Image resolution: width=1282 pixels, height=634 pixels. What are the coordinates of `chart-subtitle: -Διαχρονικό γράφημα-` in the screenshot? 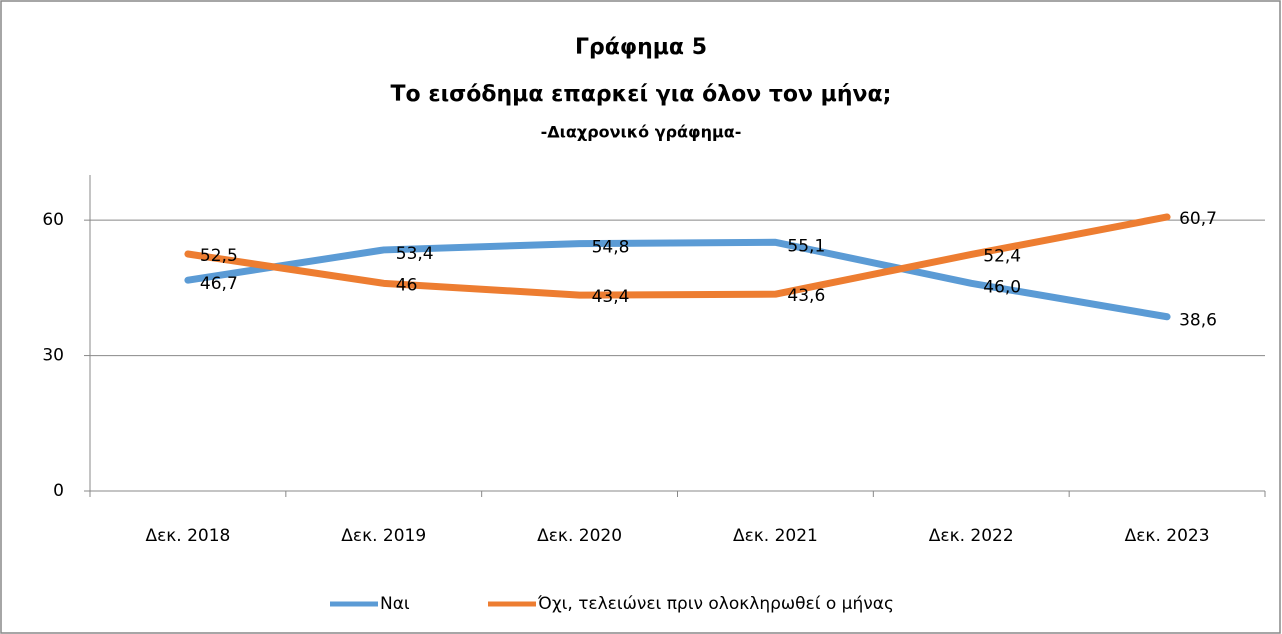 It's located at (641, 132).